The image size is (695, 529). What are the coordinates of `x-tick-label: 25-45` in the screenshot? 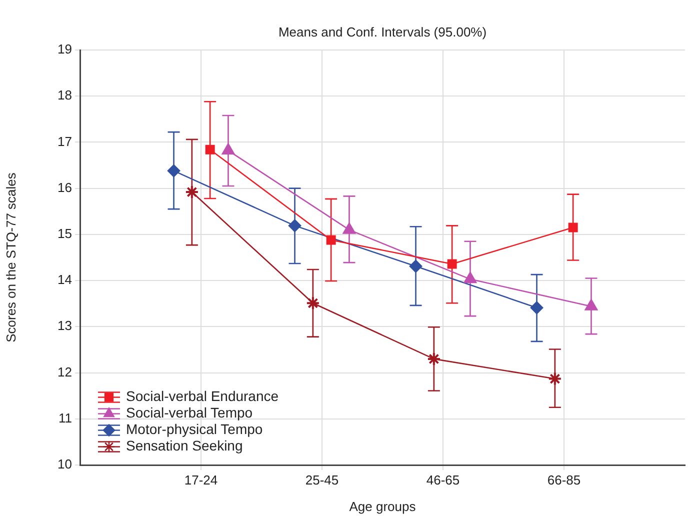 It's located at (322, 480).